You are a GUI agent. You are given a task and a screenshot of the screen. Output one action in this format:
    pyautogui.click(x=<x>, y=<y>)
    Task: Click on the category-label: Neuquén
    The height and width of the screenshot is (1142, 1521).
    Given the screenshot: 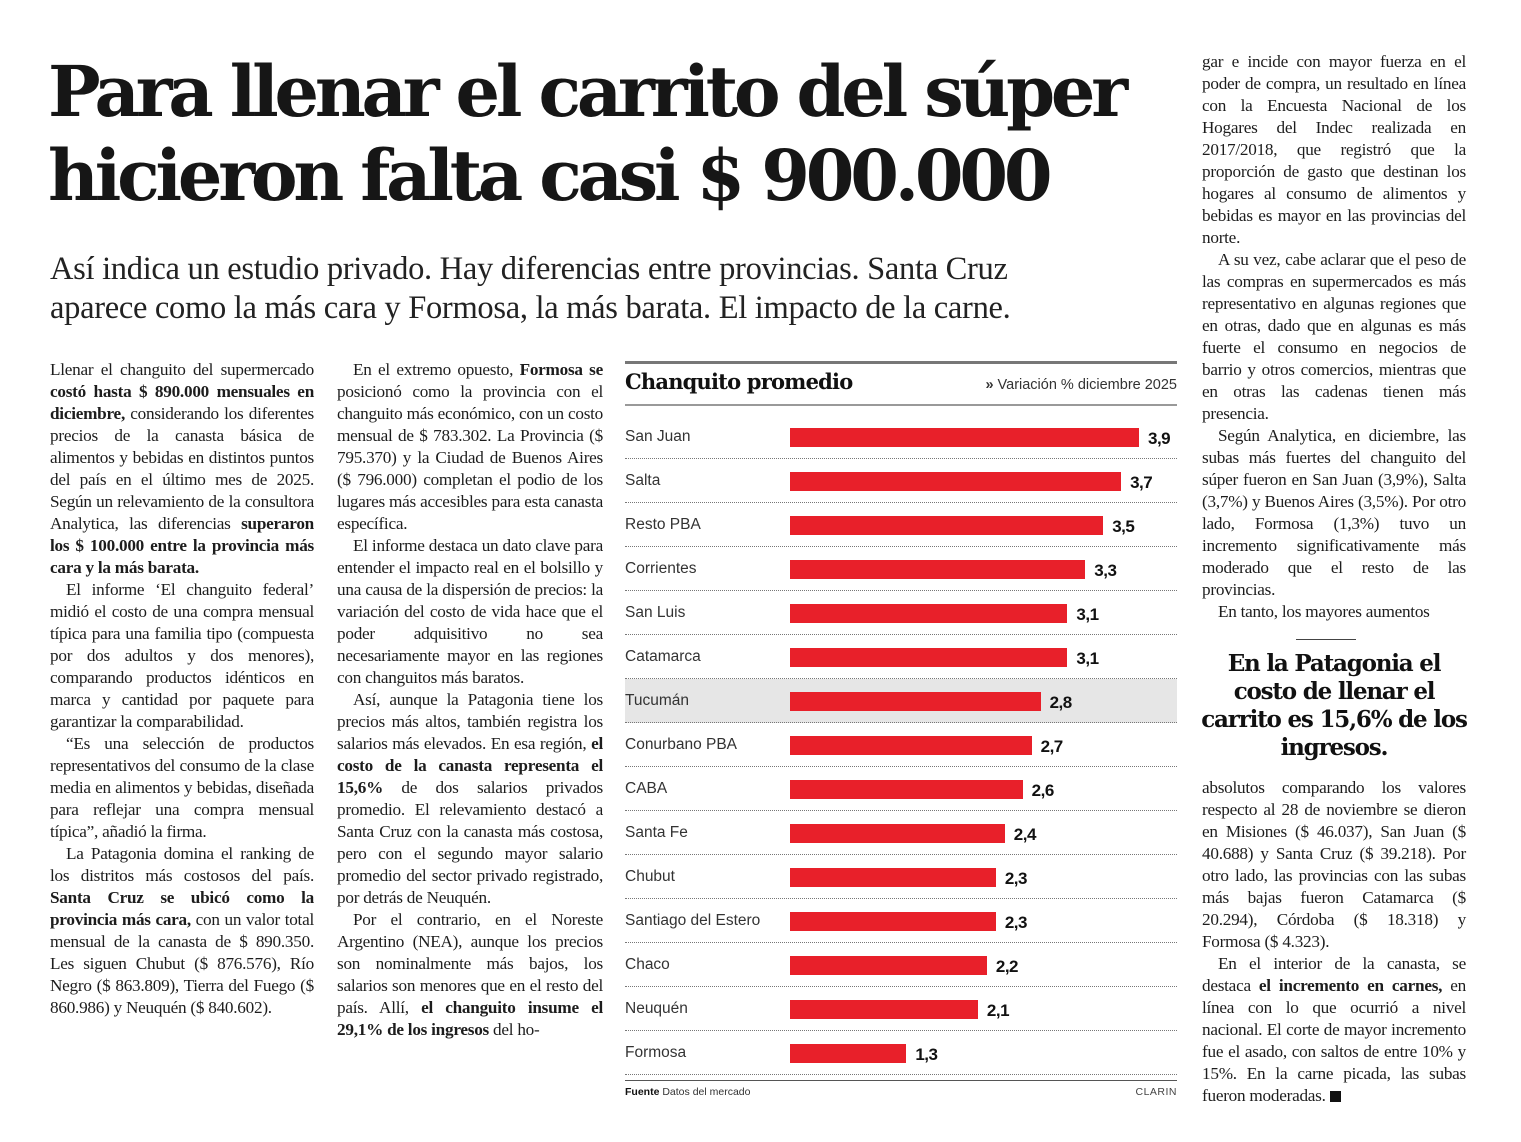 What is the action you would take?
    pyautogui.click(x=656, y=1008)
    